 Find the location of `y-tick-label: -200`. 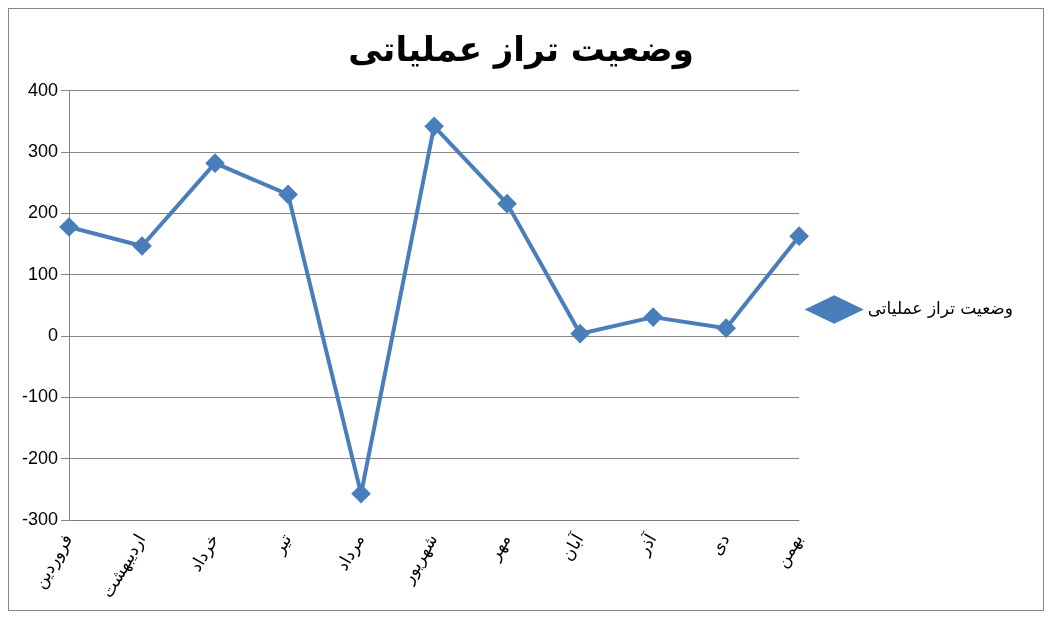

y-tick-label: -200 is located at coordinates (40, 457).